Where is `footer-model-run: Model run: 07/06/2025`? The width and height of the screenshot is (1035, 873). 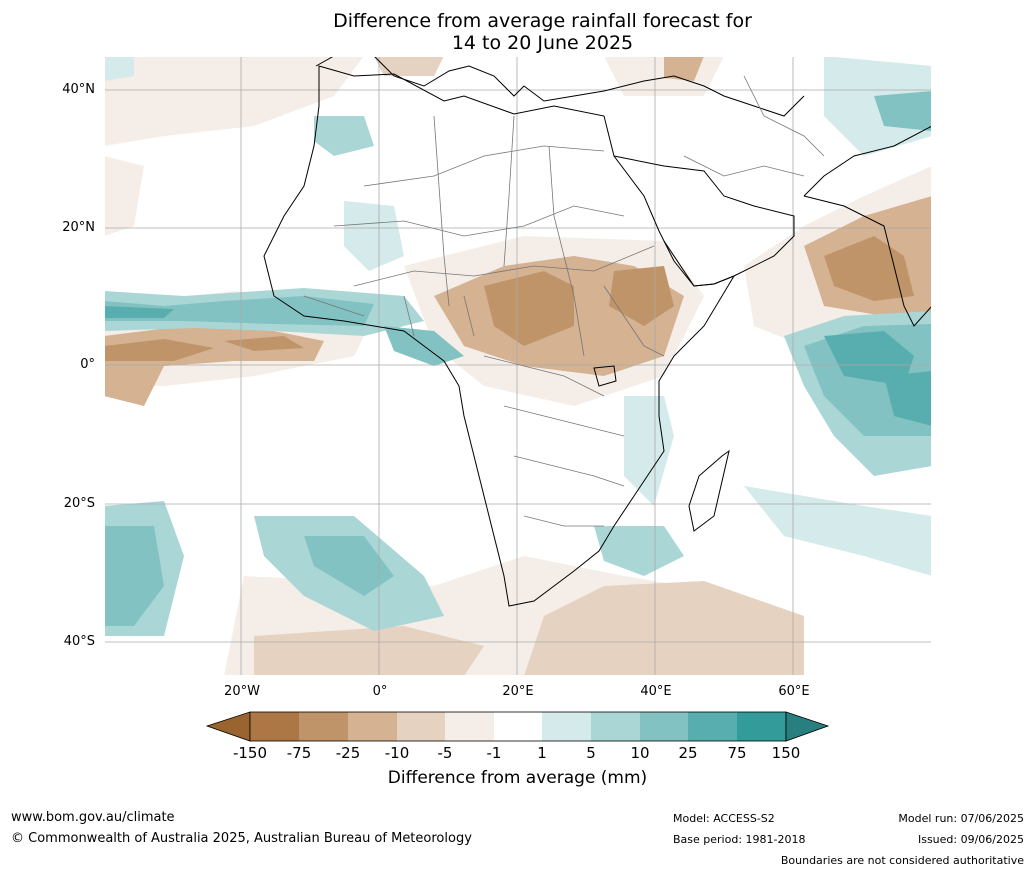
footer-model-run: Model run: 07/06/2025 is located at coordinates (961, 818).